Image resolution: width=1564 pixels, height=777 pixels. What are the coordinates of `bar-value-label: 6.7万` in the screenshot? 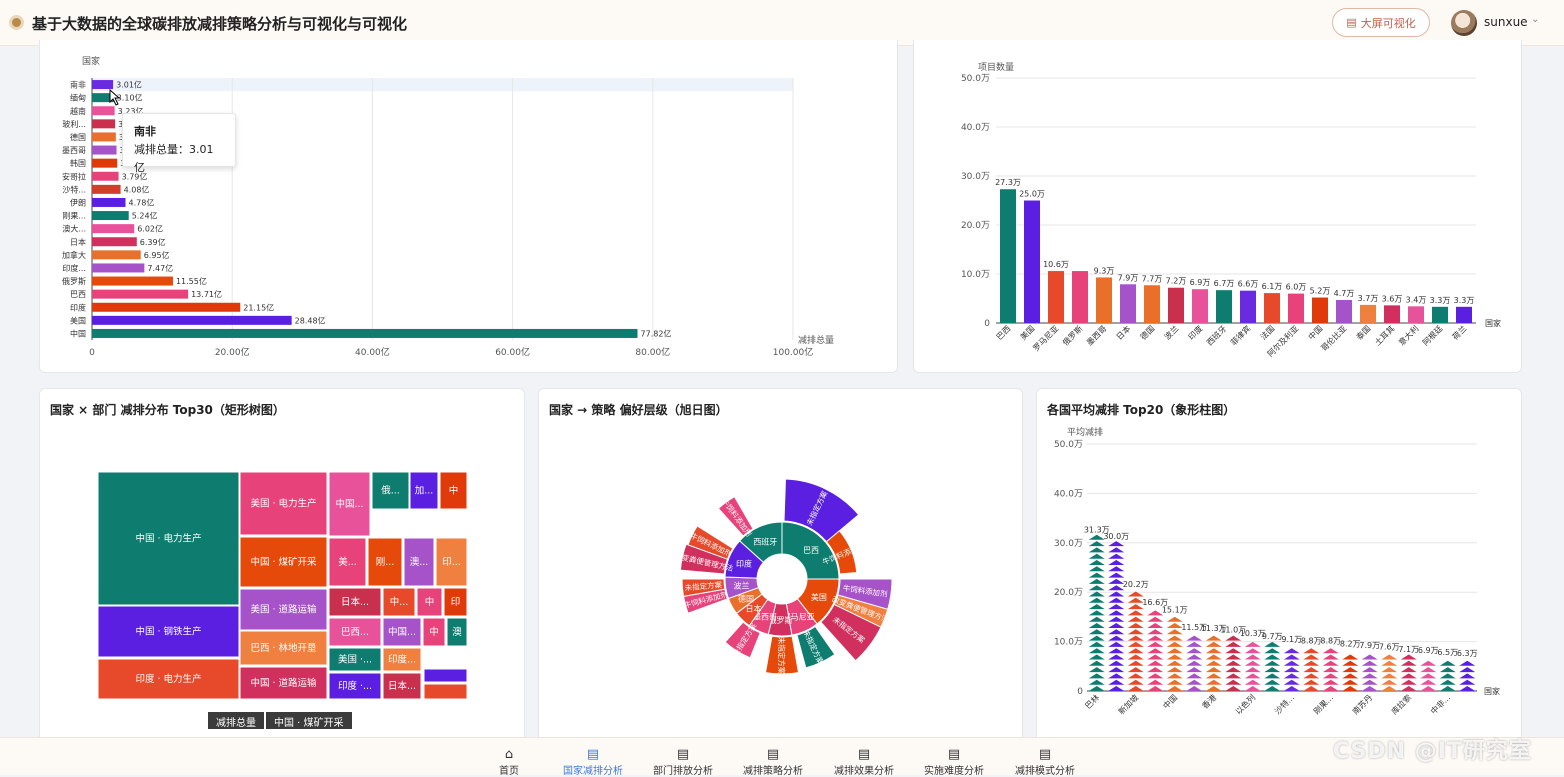 It's located at (1224, 283).